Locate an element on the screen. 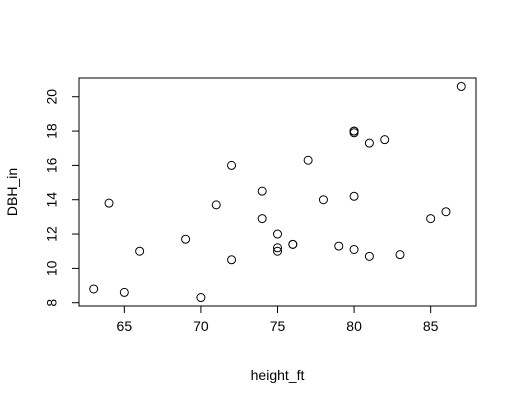 This screenshot has height=404, width=517. y-tick-label: 14 is located at coordinates (52, 200).